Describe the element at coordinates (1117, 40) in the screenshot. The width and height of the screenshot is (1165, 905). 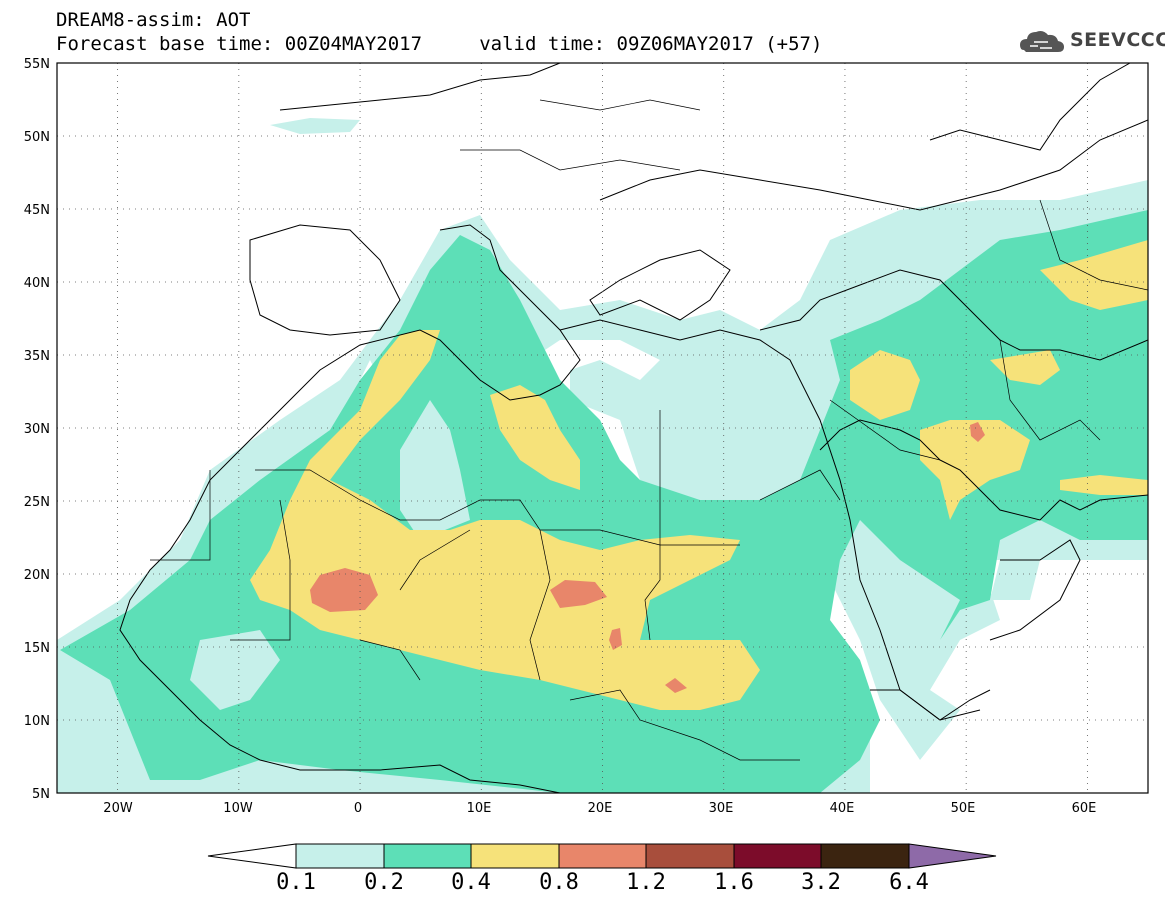
I see `logo-text: SEEVCCC` at that location.